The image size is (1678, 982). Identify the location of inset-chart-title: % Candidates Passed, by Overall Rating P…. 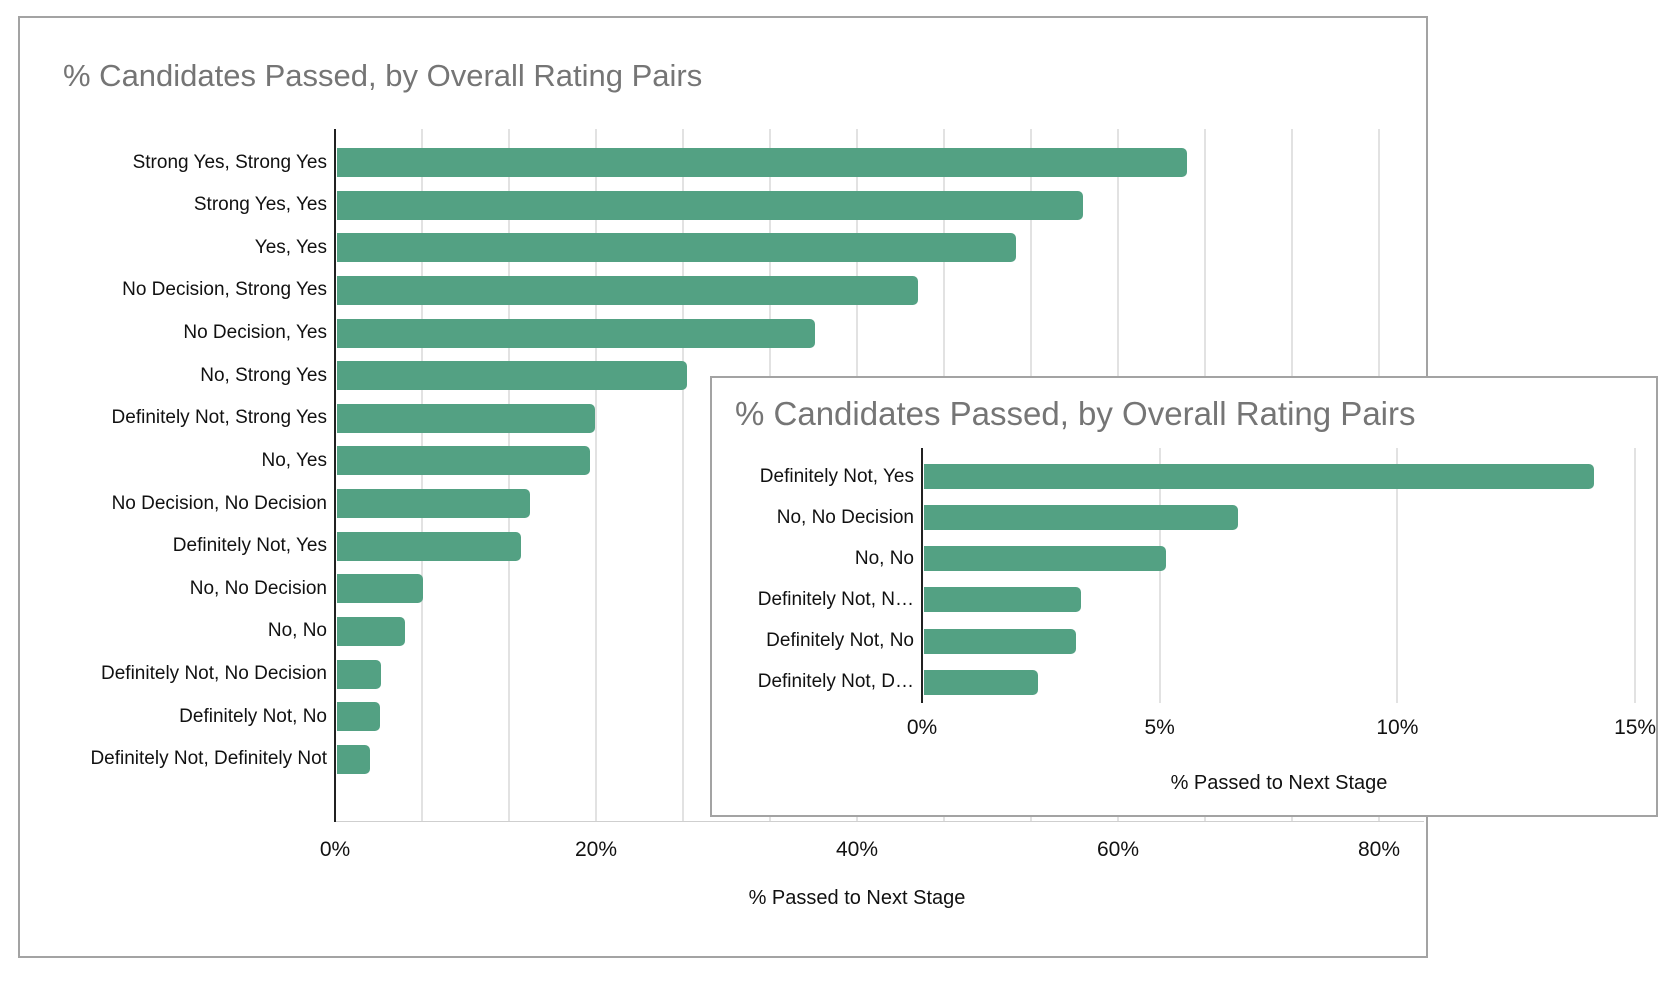
(1075, 413).